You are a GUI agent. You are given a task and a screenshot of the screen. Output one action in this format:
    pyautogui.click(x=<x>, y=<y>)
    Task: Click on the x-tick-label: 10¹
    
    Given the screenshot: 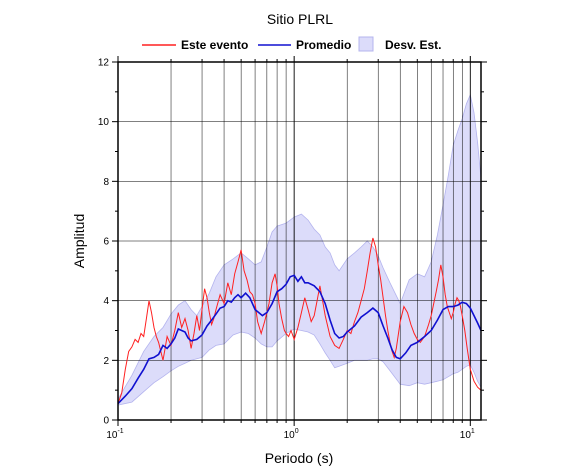 What is the action you would take?
    pyautogui.click(x=467, y=434)
    